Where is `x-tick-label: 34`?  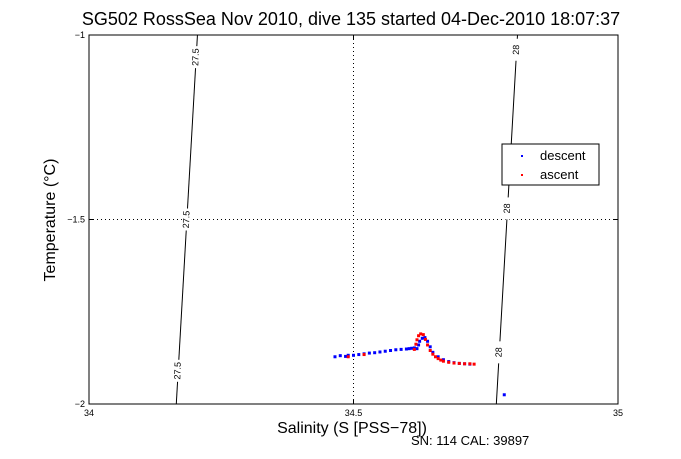 x-tick-label: 34 is located at coordinates (89, 413).